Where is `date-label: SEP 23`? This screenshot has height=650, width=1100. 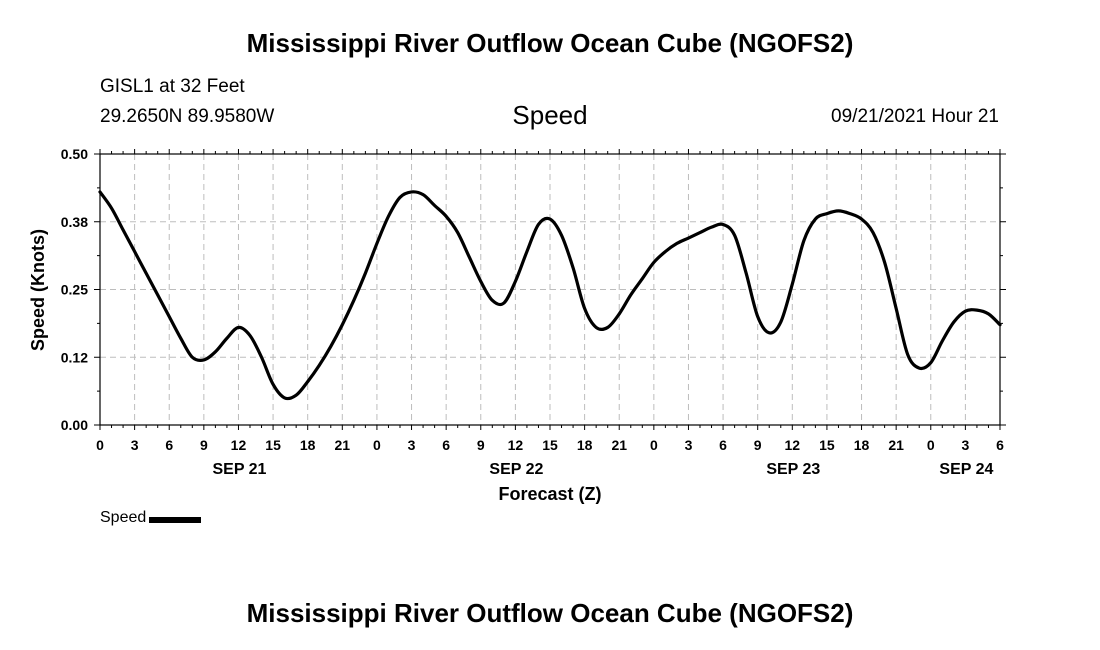
date-label: SEP 23 is located at coordinates (793, 469).